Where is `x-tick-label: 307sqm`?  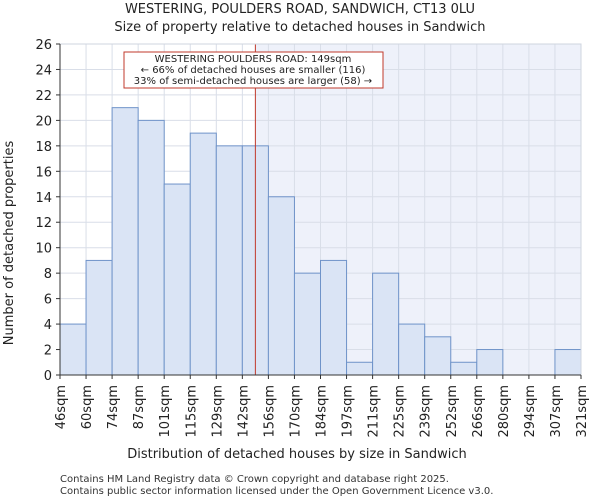
x-tick-label: 307sqm is located at coordinates (556, 411).